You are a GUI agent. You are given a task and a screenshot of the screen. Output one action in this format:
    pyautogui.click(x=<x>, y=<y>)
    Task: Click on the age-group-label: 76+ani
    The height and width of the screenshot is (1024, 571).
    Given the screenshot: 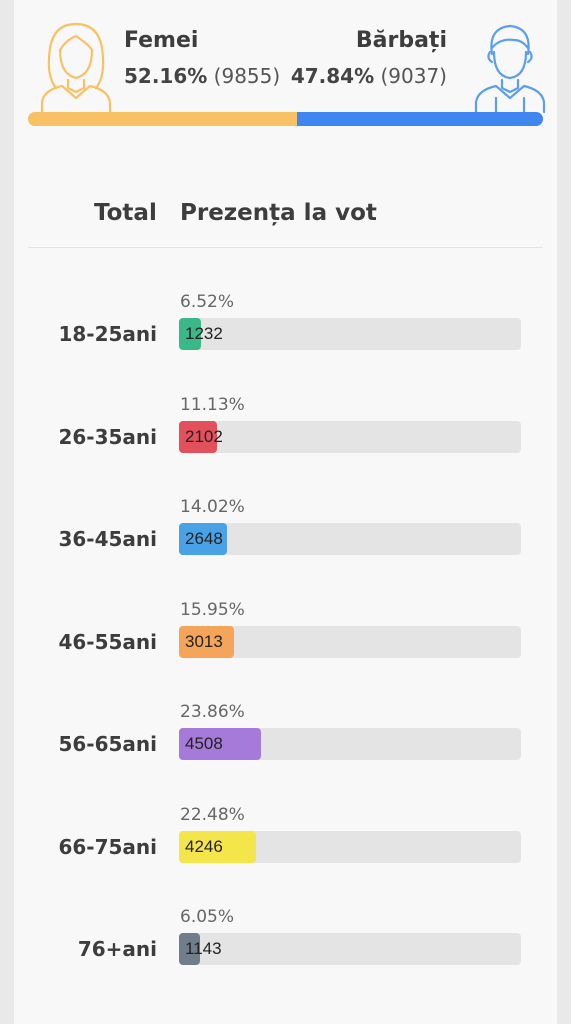 What is the action you would take?
    pyautogui.click(x=117, y=949)
    